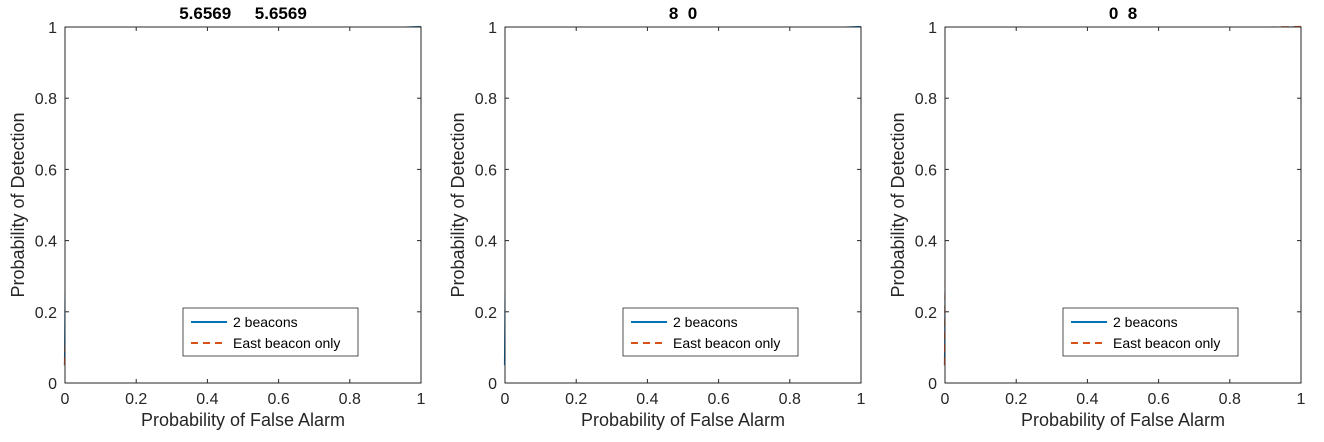 Image resolution: width=1324 pixels, height=442 pixels. Describe the element at coordinates (683, 13) in the screenshot. I see `chart-title: 8 0` at that location.